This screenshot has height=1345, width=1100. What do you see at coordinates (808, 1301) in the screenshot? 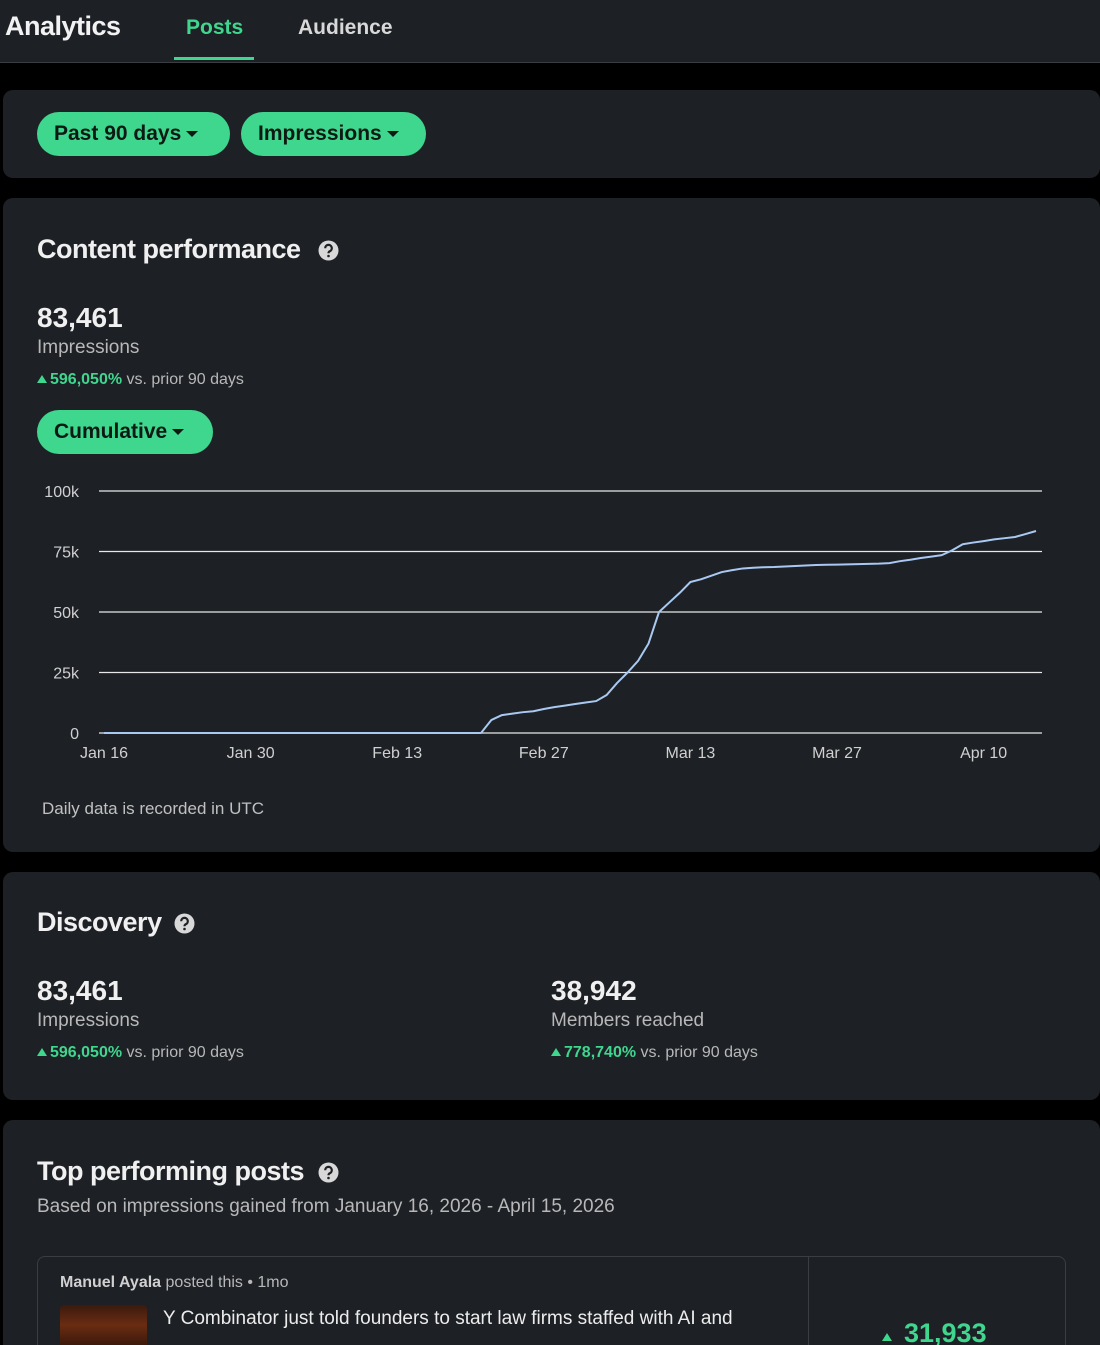
I see `divider` at bounding box center [808, 1301].